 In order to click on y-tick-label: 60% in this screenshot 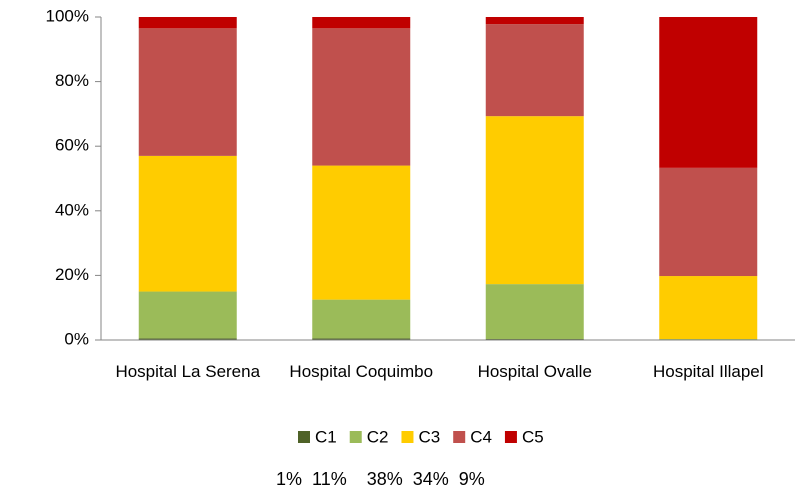, I will do `click(72, 145)`.